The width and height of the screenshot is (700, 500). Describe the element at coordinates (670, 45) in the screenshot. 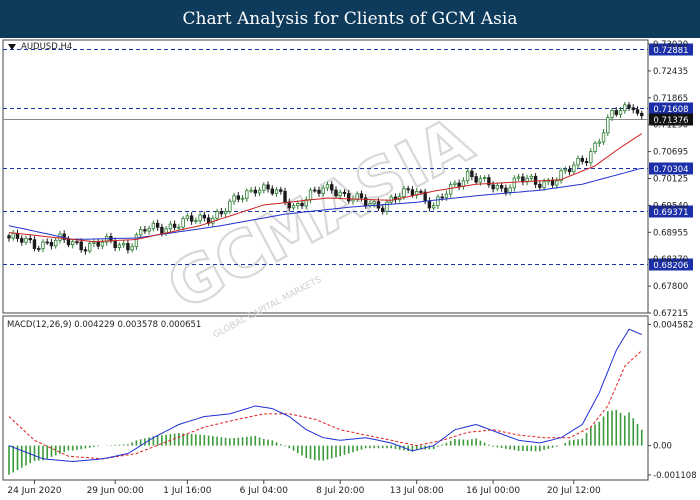

I see `price-tick-label-0: 0.73020` at that location.